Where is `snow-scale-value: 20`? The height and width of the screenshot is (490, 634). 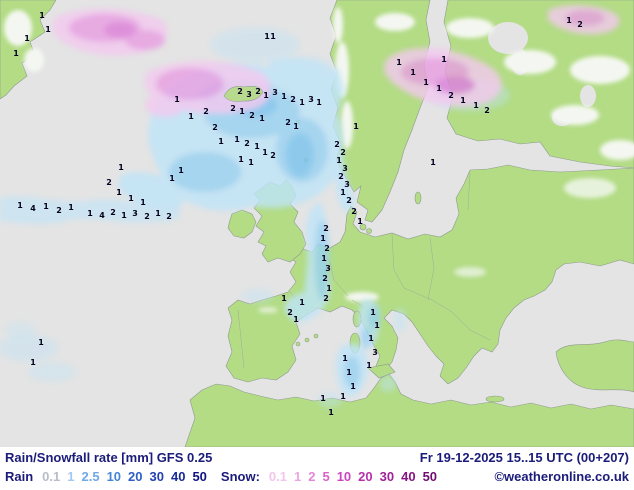
snow-scale-value: 20 is located at coordinates (365, 476).